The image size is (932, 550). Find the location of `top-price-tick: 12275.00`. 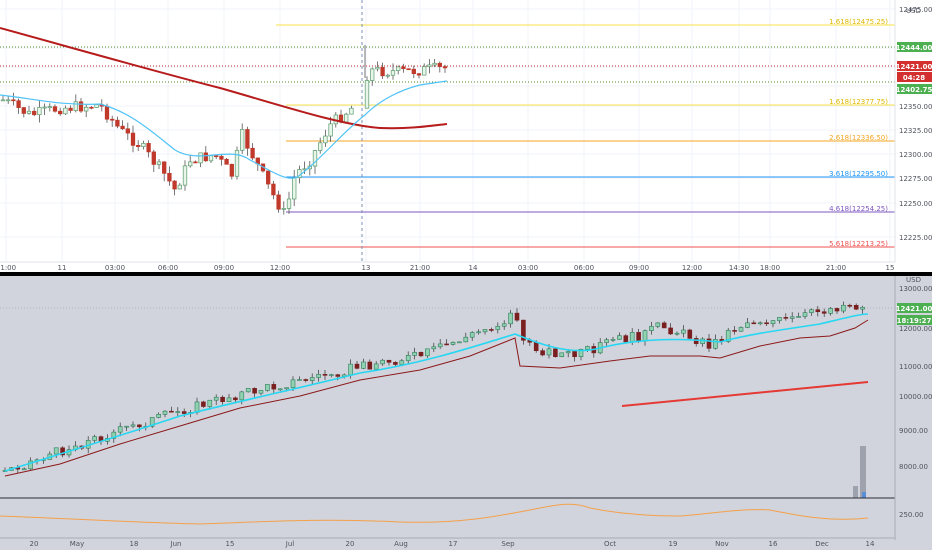

top-price-tick: 12275.00 is located at coordinates (915, 179).